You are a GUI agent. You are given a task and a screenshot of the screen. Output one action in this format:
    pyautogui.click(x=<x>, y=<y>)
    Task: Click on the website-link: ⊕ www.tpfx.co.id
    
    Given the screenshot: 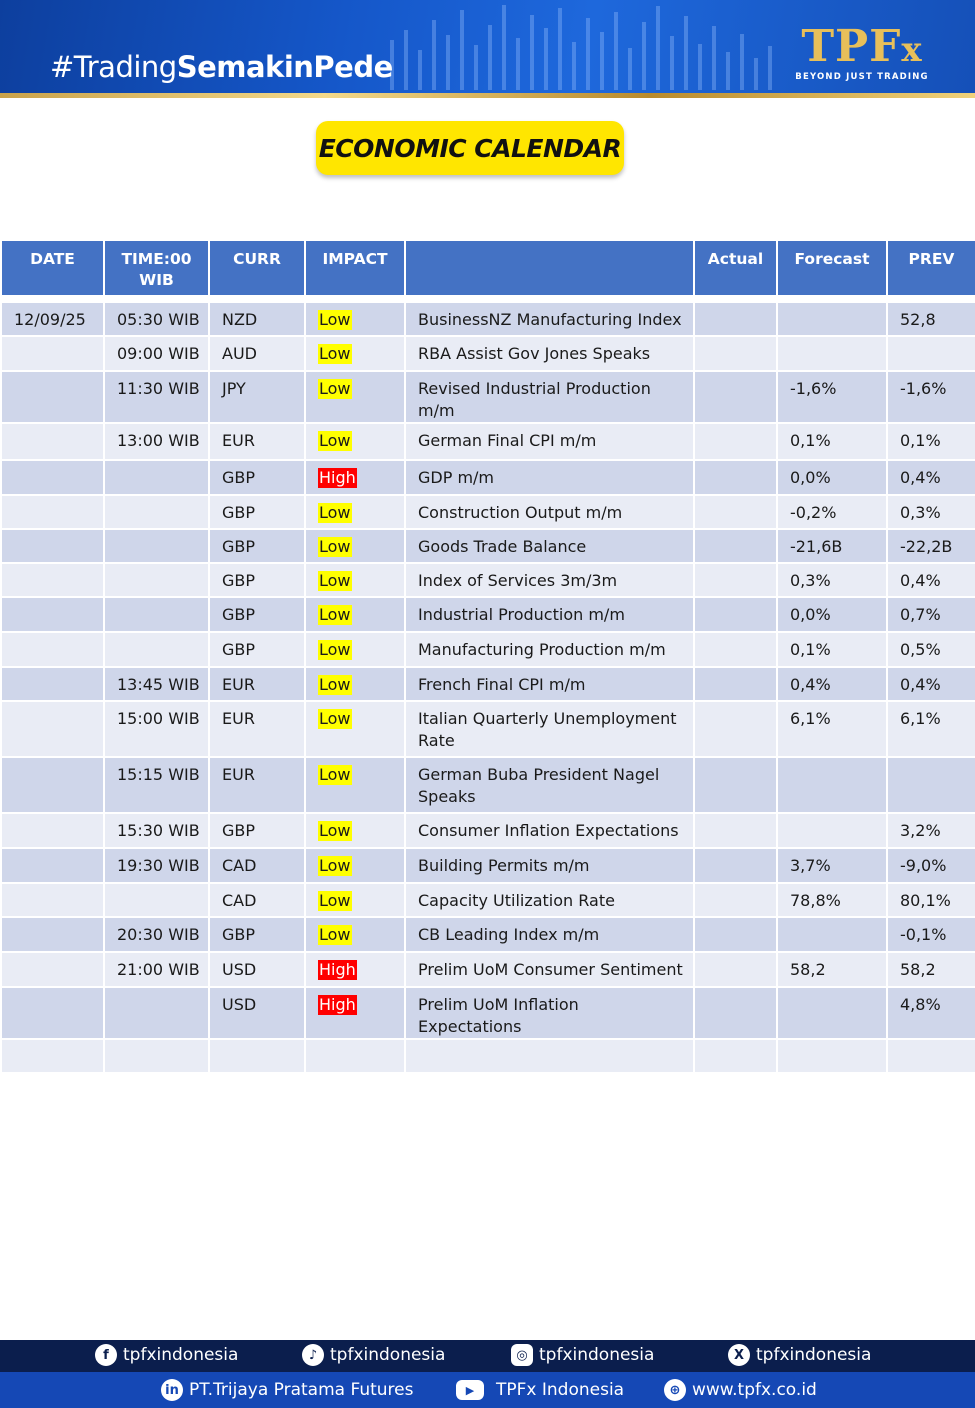 What is the action you would take?
    pyautogui.click(x=740, y=1390)
    